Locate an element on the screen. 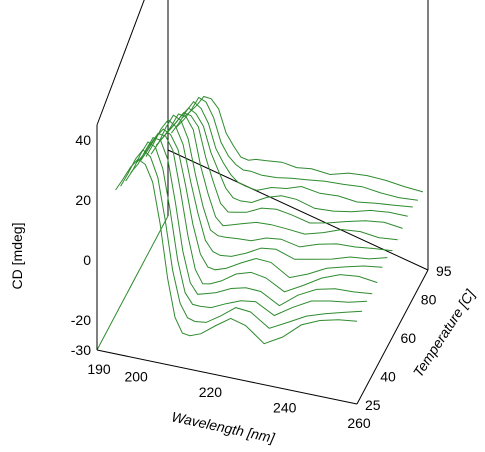  top-left-edge is located at coordinates (120, 63).